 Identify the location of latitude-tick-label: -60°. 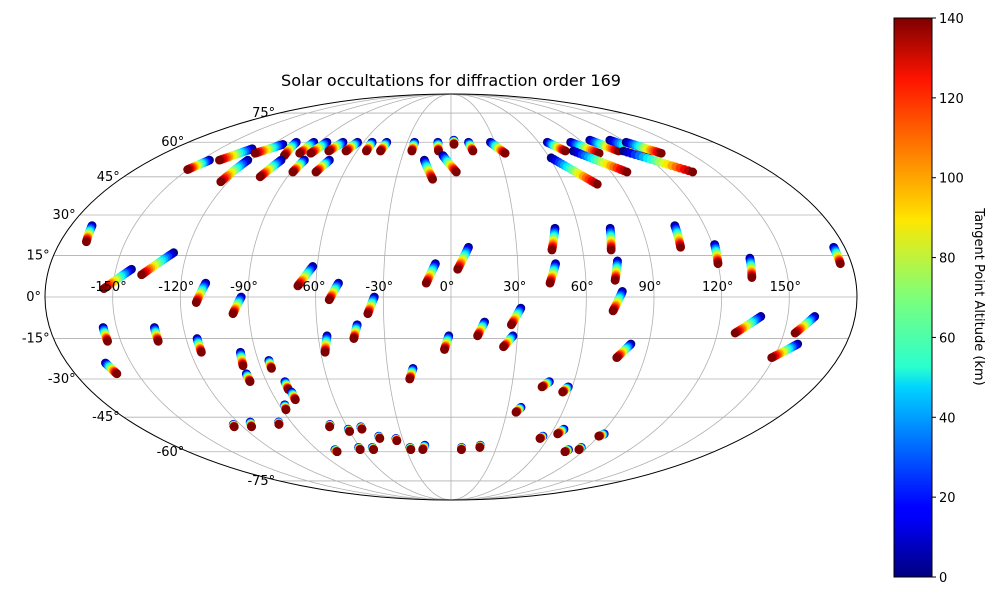
(171, 452).